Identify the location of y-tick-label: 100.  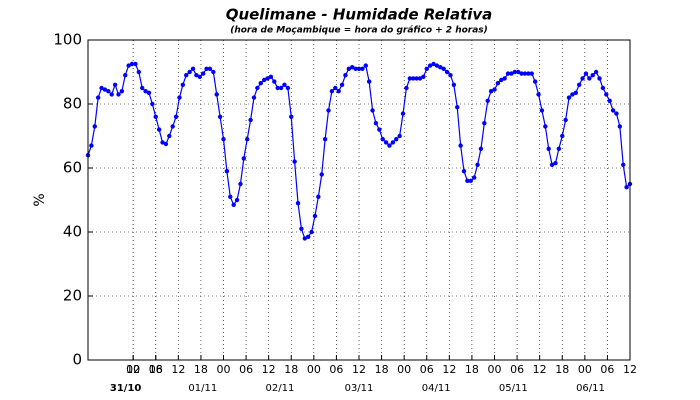
(67, 40).